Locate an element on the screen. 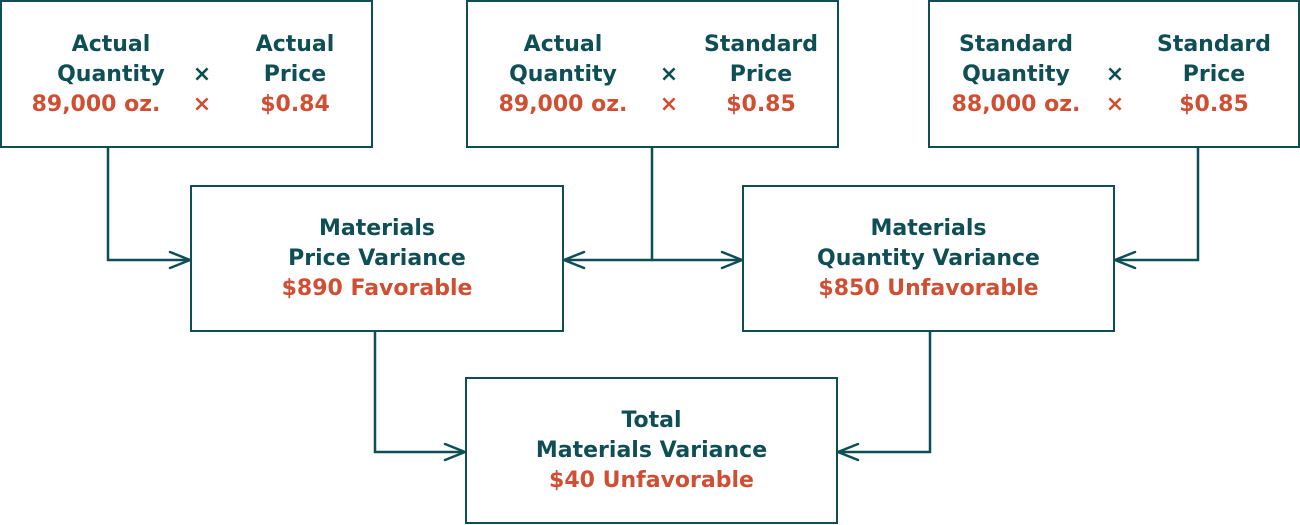 The height and width of the screenshot is (525, 1300). variance-value: $850 Unfavorable is located at coordinates (928, 288).